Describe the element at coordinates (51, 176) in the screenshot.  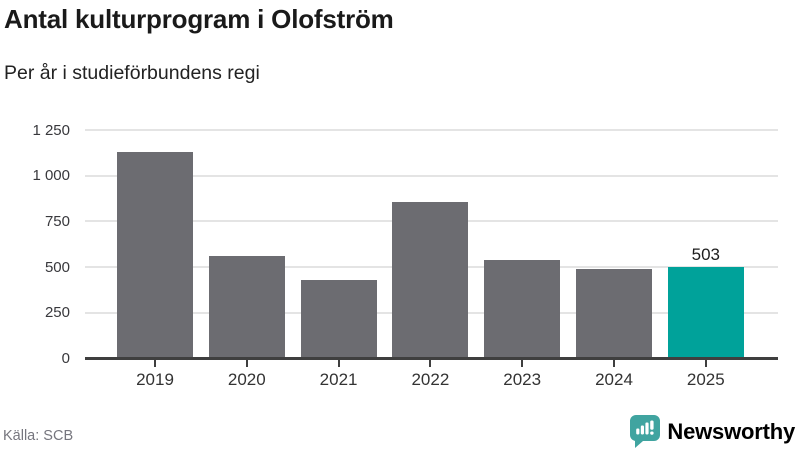
I see `y-axis-tick-label: 1 000` at that location.